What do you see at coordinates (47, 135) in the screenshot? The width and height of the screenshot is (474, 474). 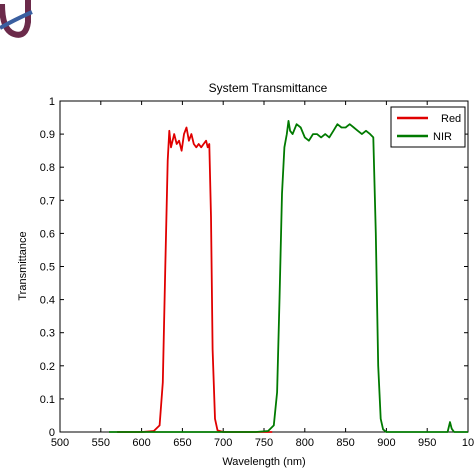 I see `y-tick-label: 0.9` at bounding box center [47, 135].